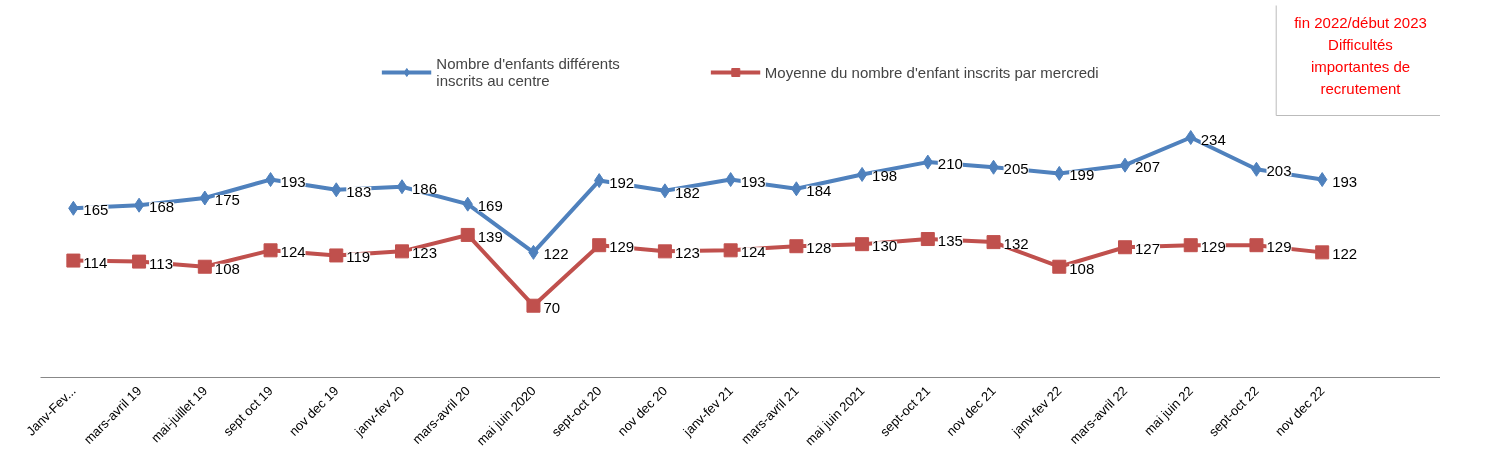 The width and height of the screenshot is (1501, 476). Describe the element at coordinates (1360, 56) in the screenshot. I see `text: fin 2022/début 2023 Difficultés importantes de recrutement` at that location.